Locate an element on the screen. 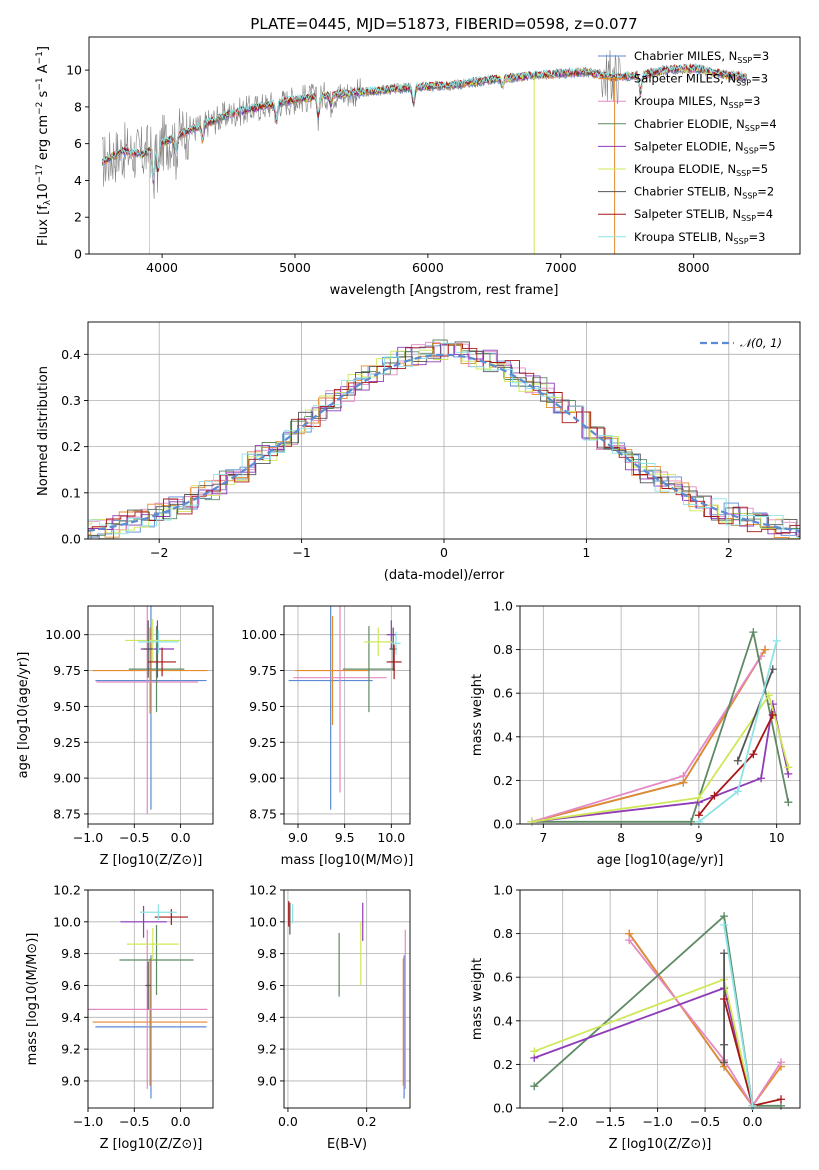 Image resolution: width=819 pixels, height=1170 pixels. y-tick-label: 8 is located at coordinates (78, 106).